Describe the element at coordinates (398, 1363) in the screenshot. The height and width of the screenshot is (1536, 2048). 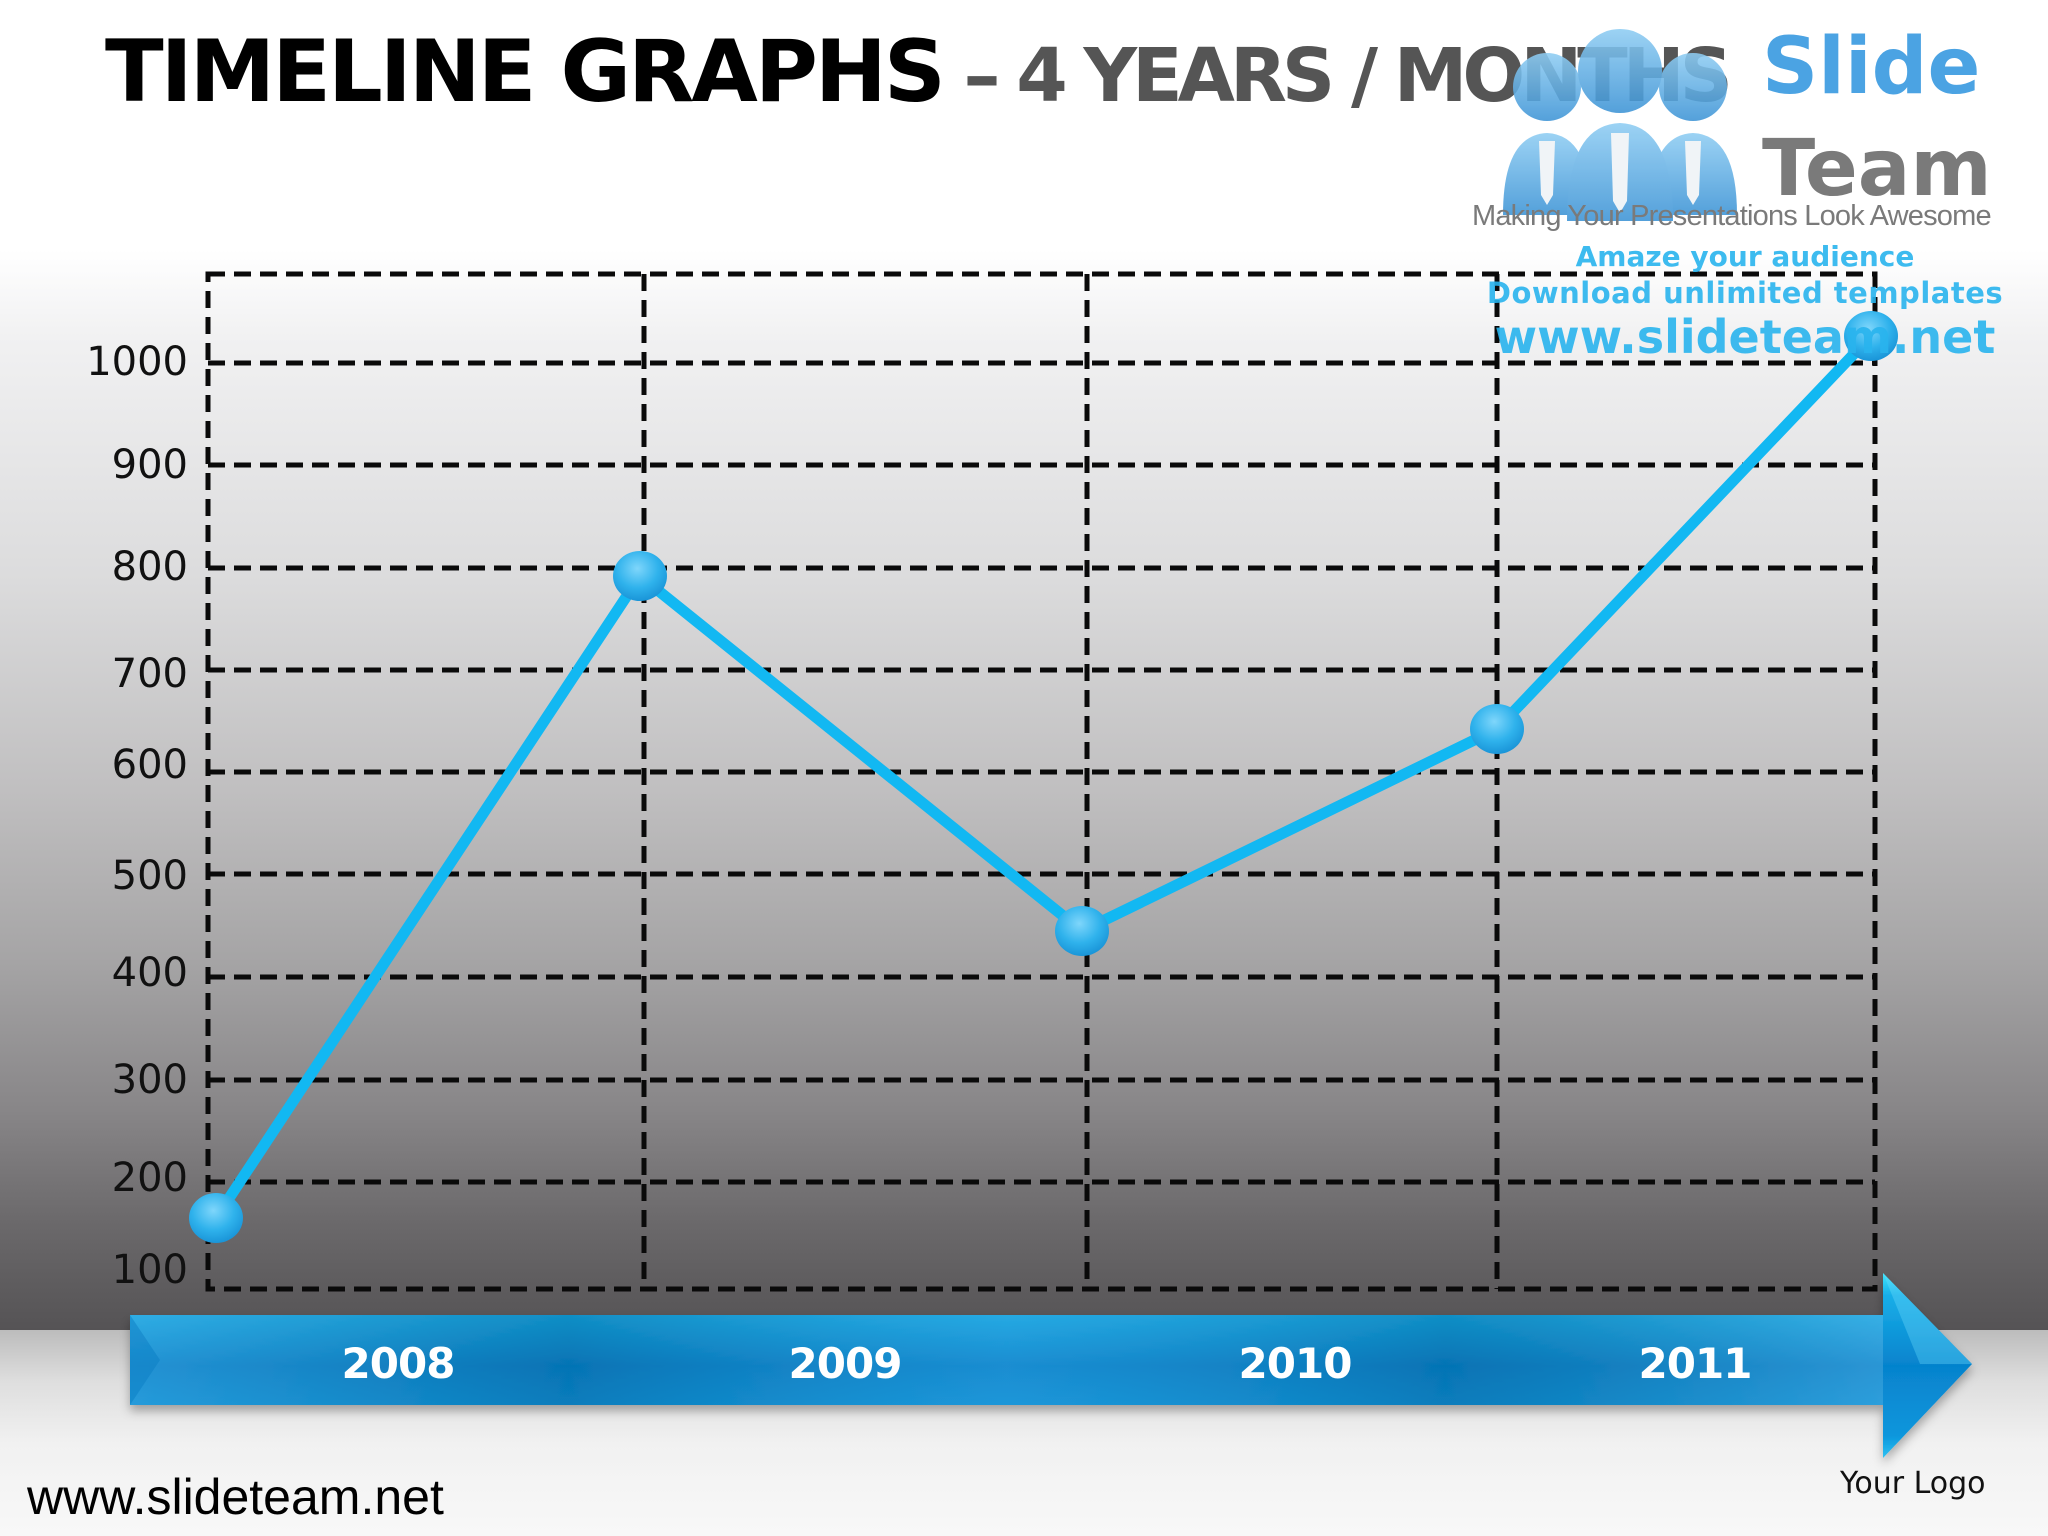
I see `year-label-2008: 2008` at that location.